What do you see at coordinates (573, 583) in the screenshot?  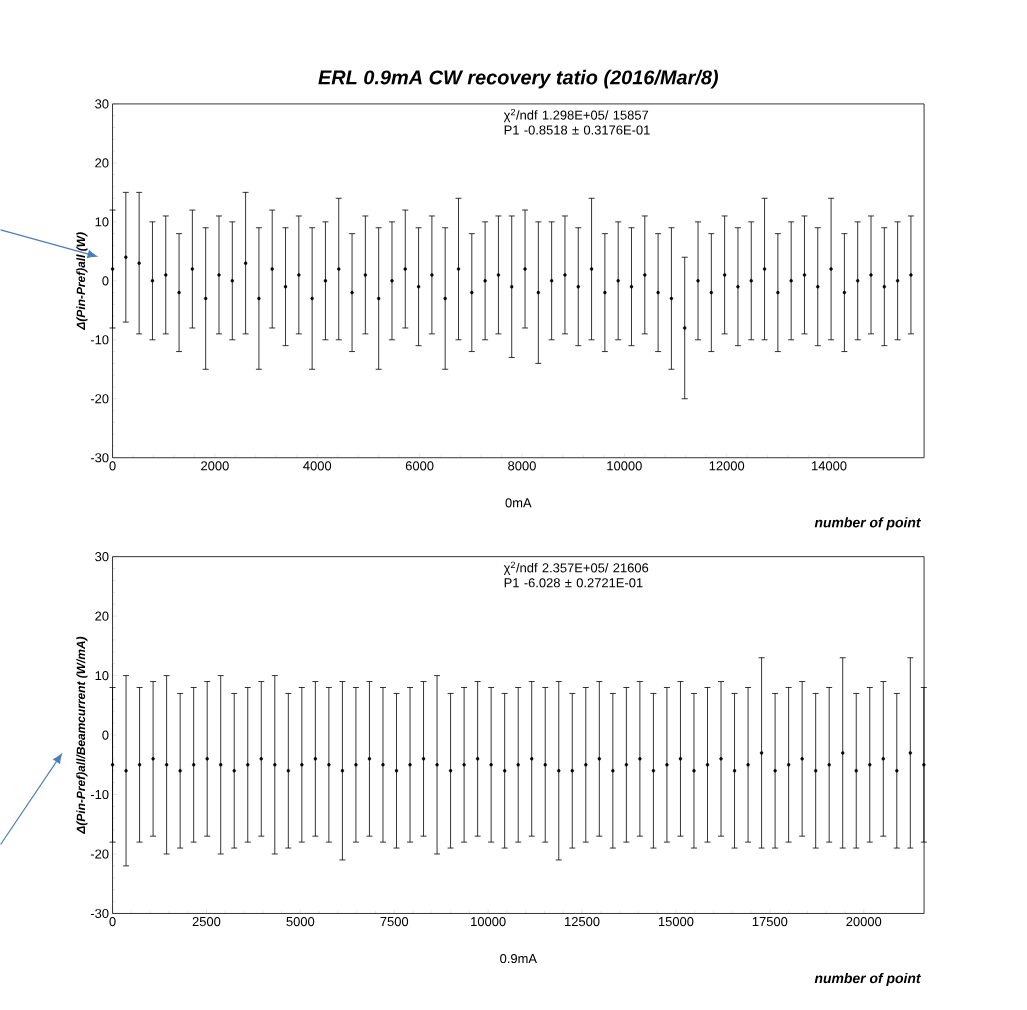 I see `annotation: P1 -6.028 ± 0.2721E-01` at bounding box center [573, 583].